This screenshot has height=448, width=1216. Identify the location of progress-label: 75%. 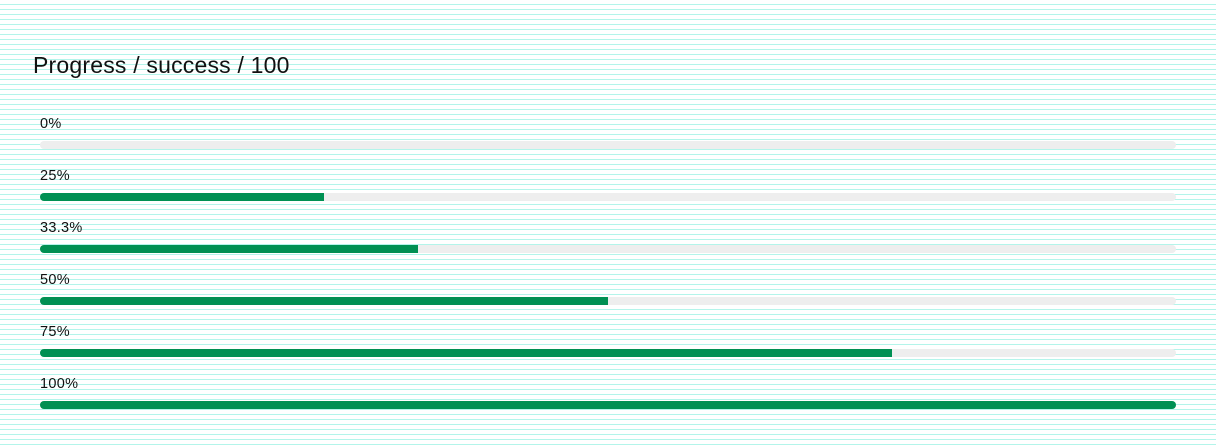
(55, 332).